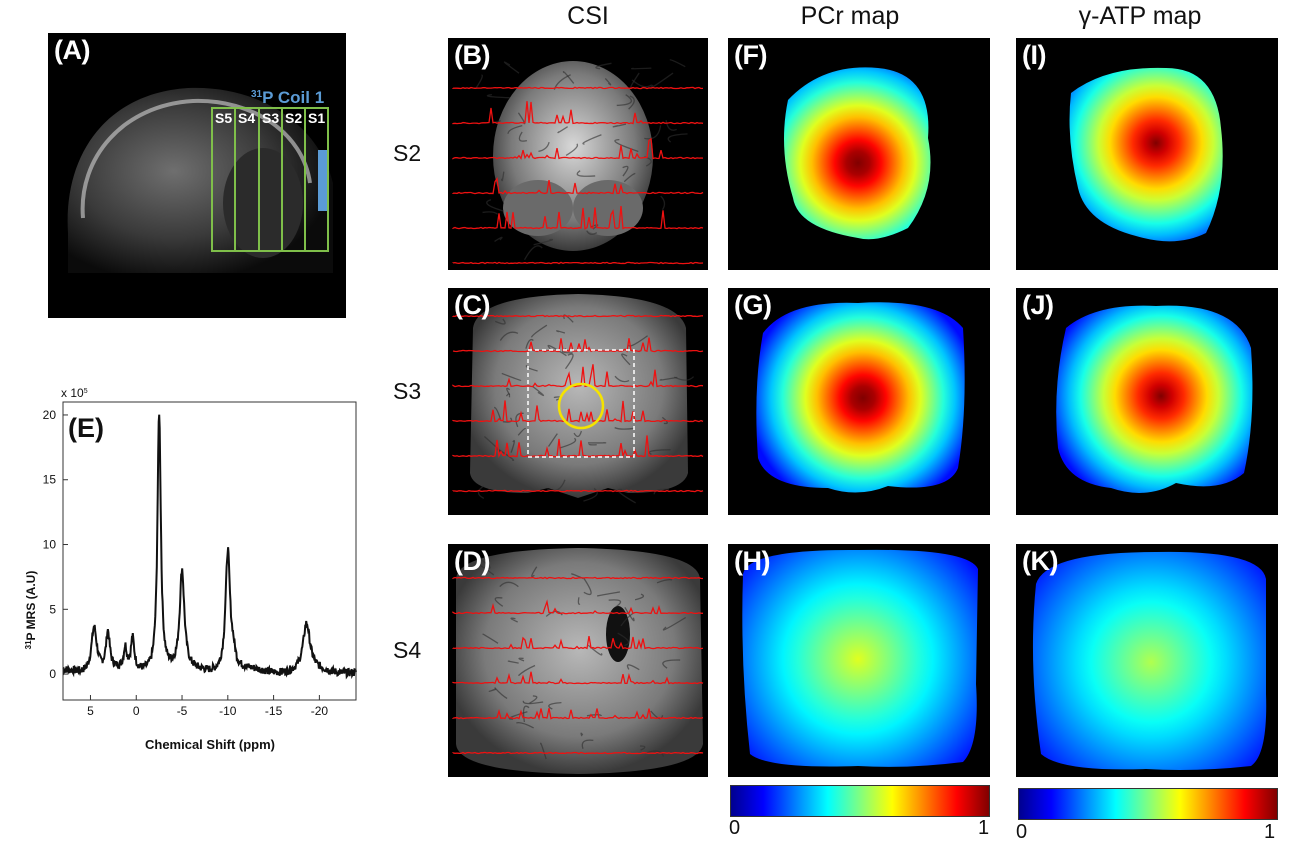  Describe the element at coordinates (735, 828) in the screenshot. I see `colorbar-pcr-min: 0` at that location.